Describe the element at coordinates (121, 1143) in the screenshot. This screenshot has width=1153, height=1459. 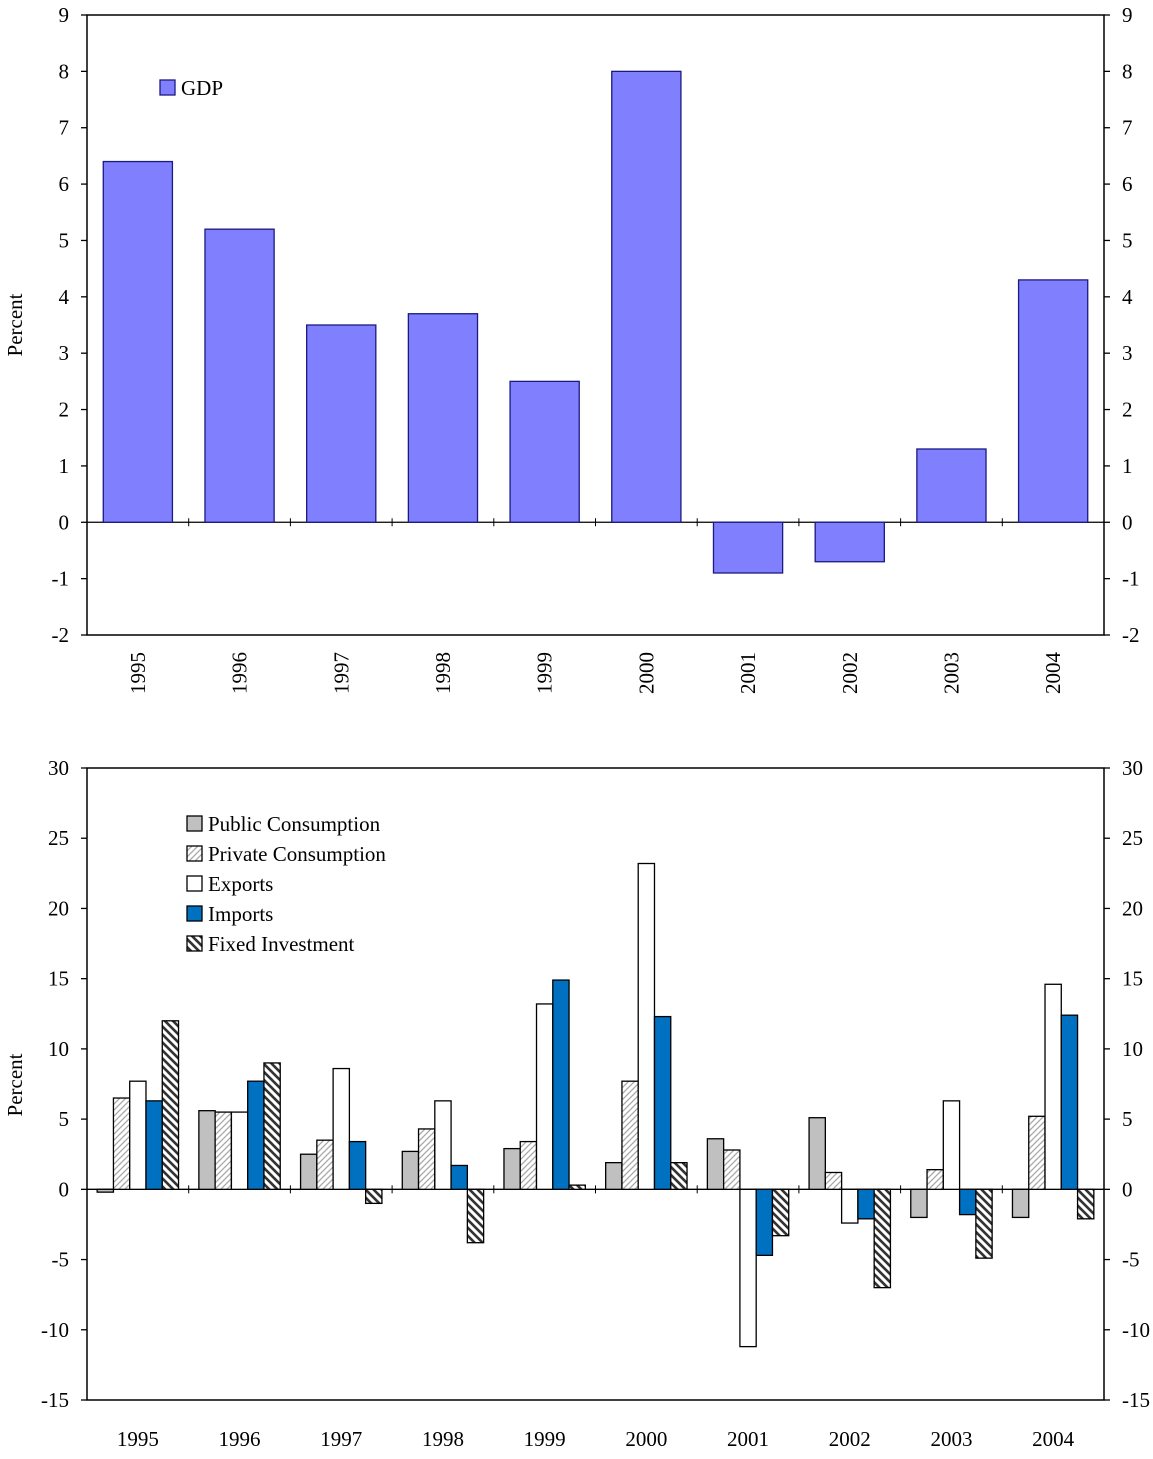
I see `chart2-bar-private-consumption-1995` at that location.